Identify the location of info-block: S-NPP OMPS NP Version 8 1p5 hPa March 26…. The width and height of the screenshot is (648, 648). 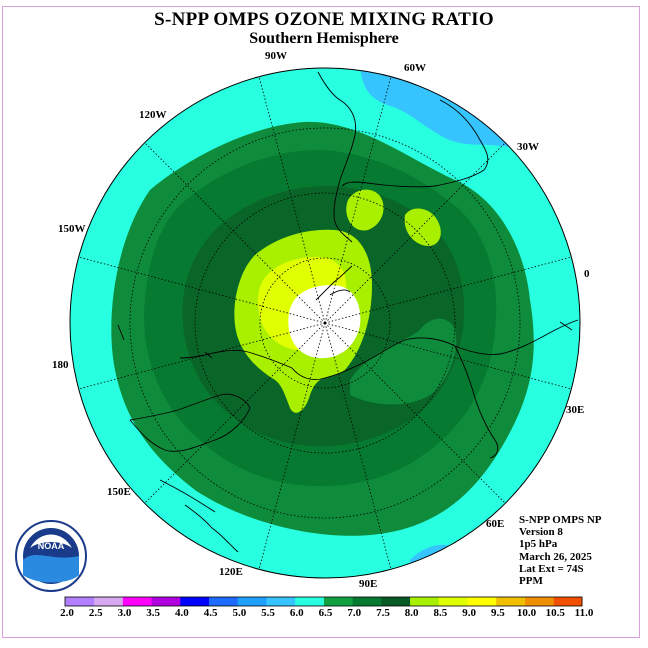
(560, 550).